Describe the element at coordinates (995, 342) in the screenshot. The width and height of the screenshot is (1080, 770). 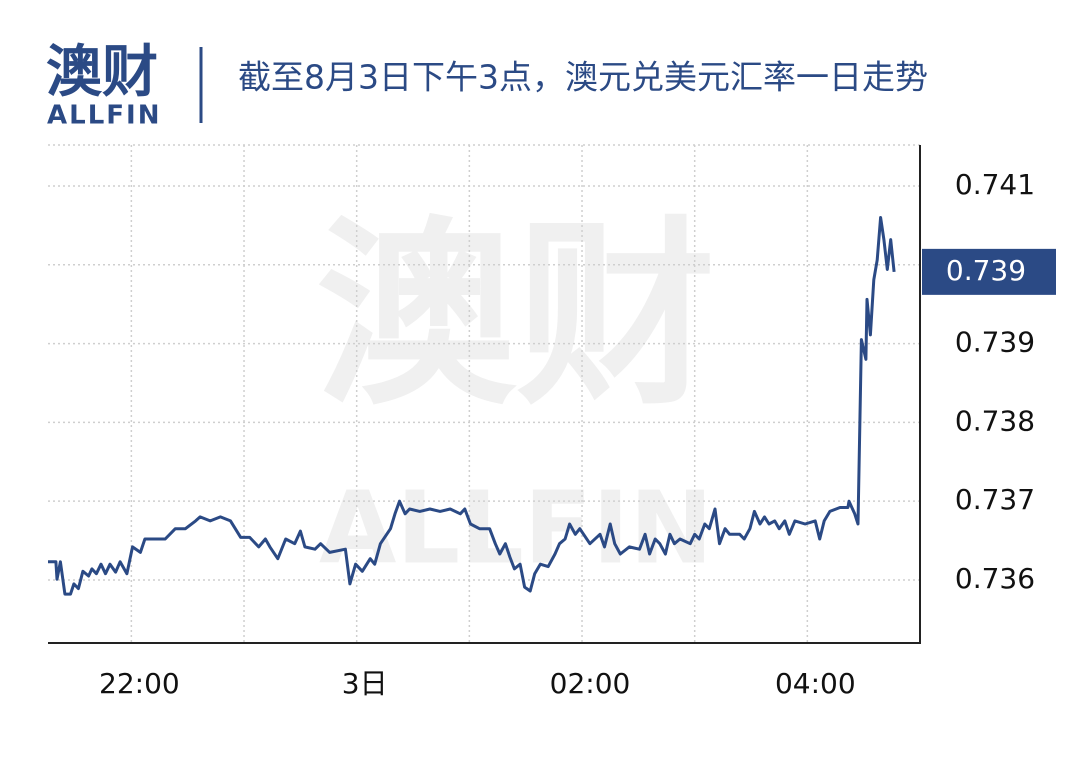
I see `y-tick-label: 0.739` at that location.